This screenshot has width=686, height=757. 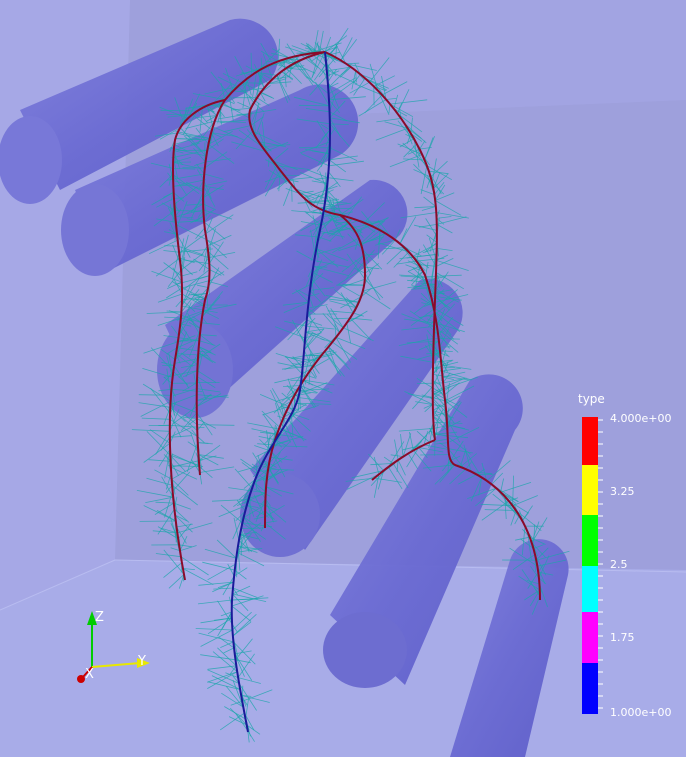 I want to click on legend-color-band, so click(x=590, y=637).